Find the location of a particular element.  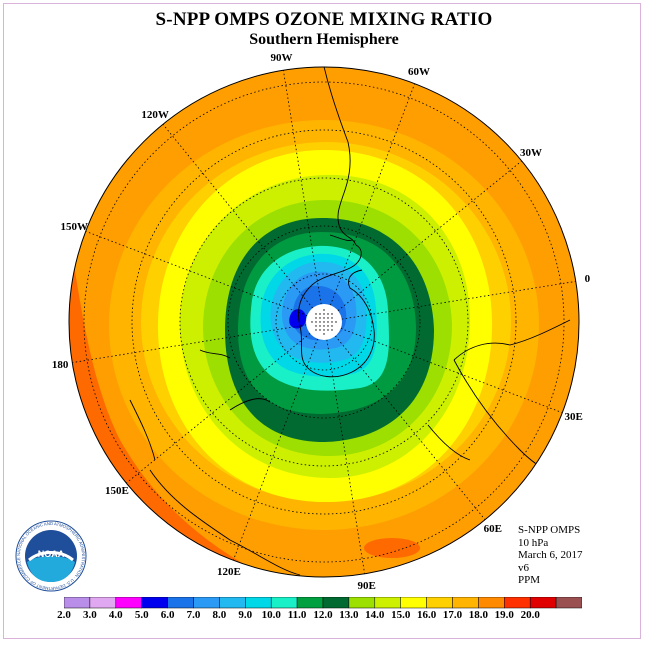

colorbar-tick-label: 19.0 is located at coordinates (504, 615).